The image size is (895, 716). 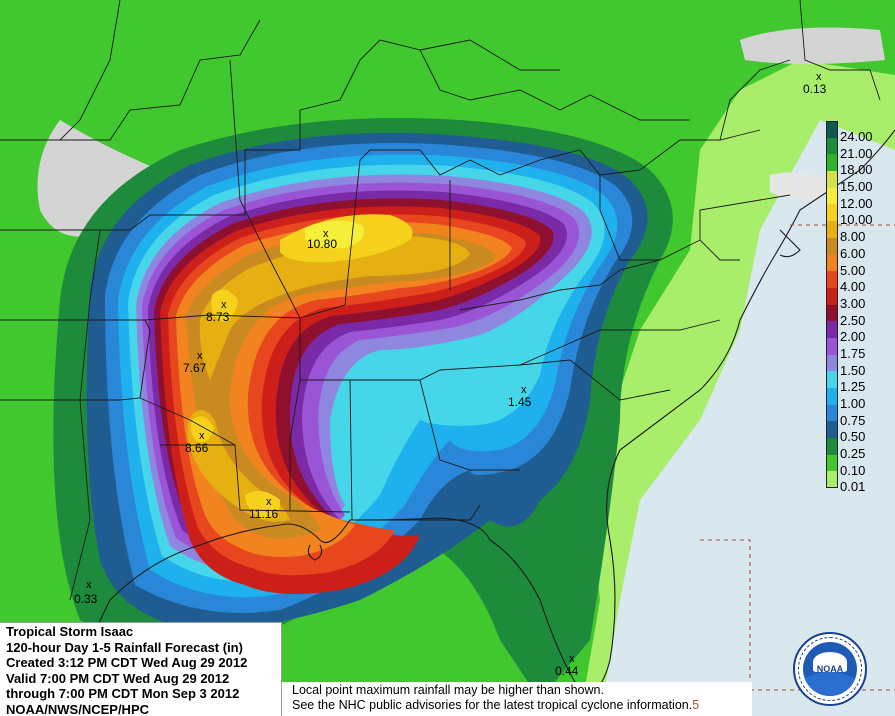 I want to click on max-label-0.33: 0.33, so click(x=86, y=599).